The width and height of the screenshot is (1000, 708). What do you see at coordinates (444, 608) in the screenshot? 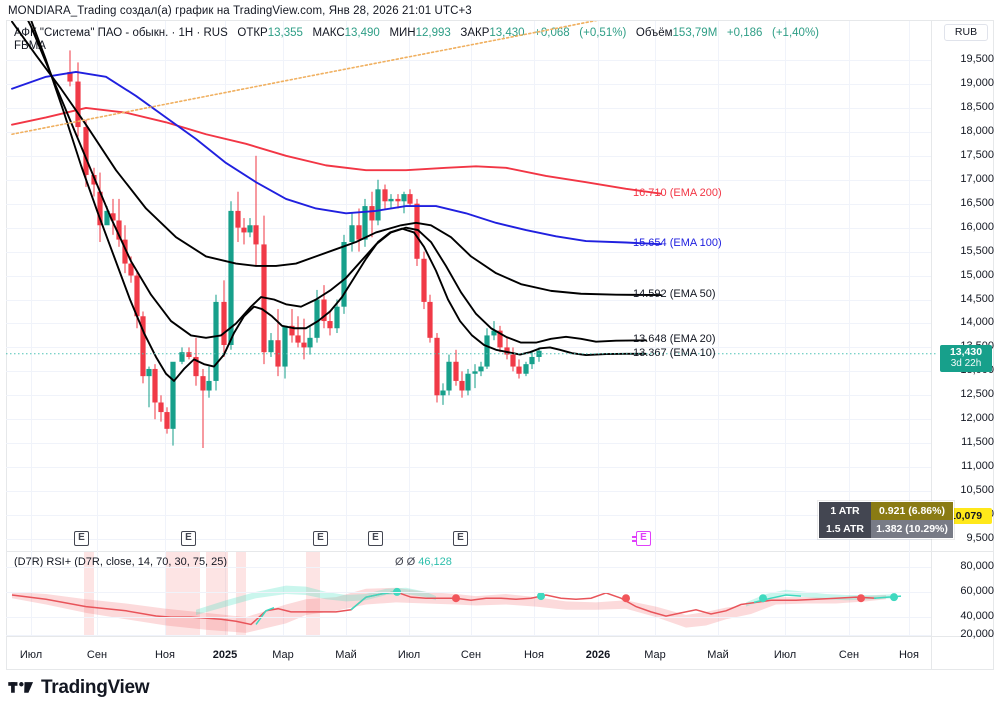
I see `rsi-line` at bounding box center [444, 608].